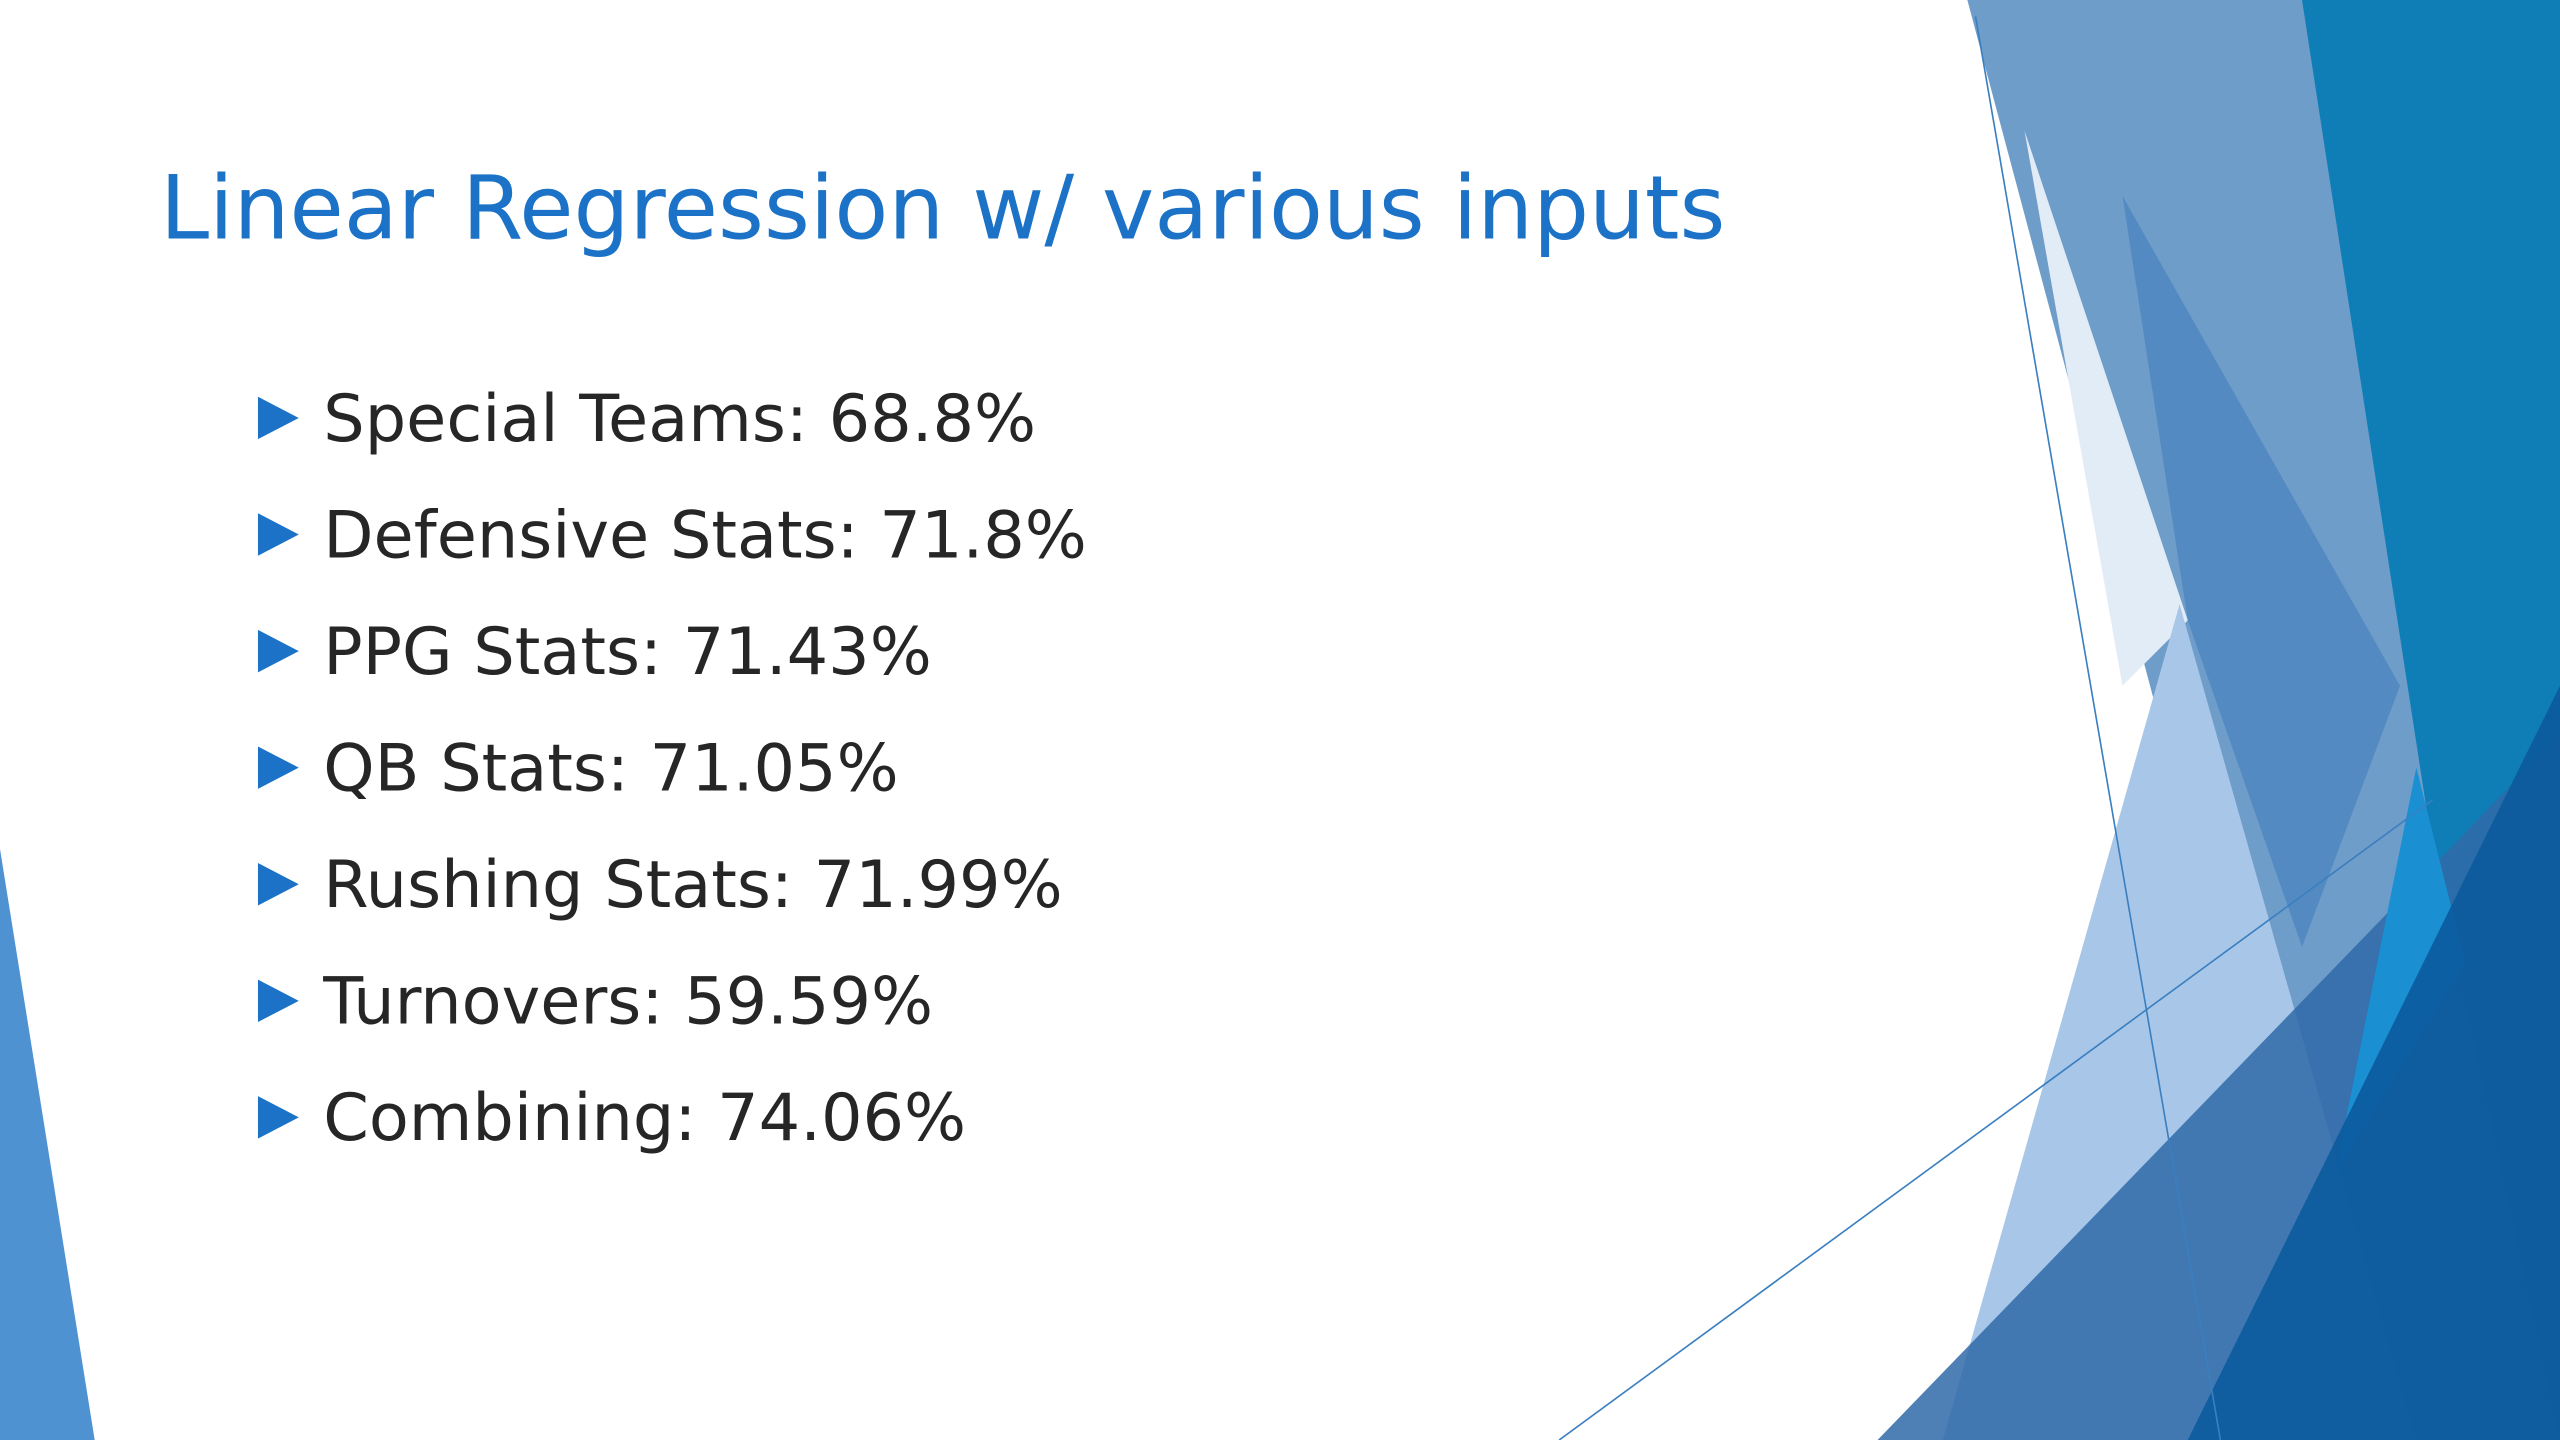 The height and width of the screenshot is (1440, 2560). Describe the element at coordinates (610, 769) in the screenshot. I see `bullet-text: QB Stats: 71.05%` at that location.